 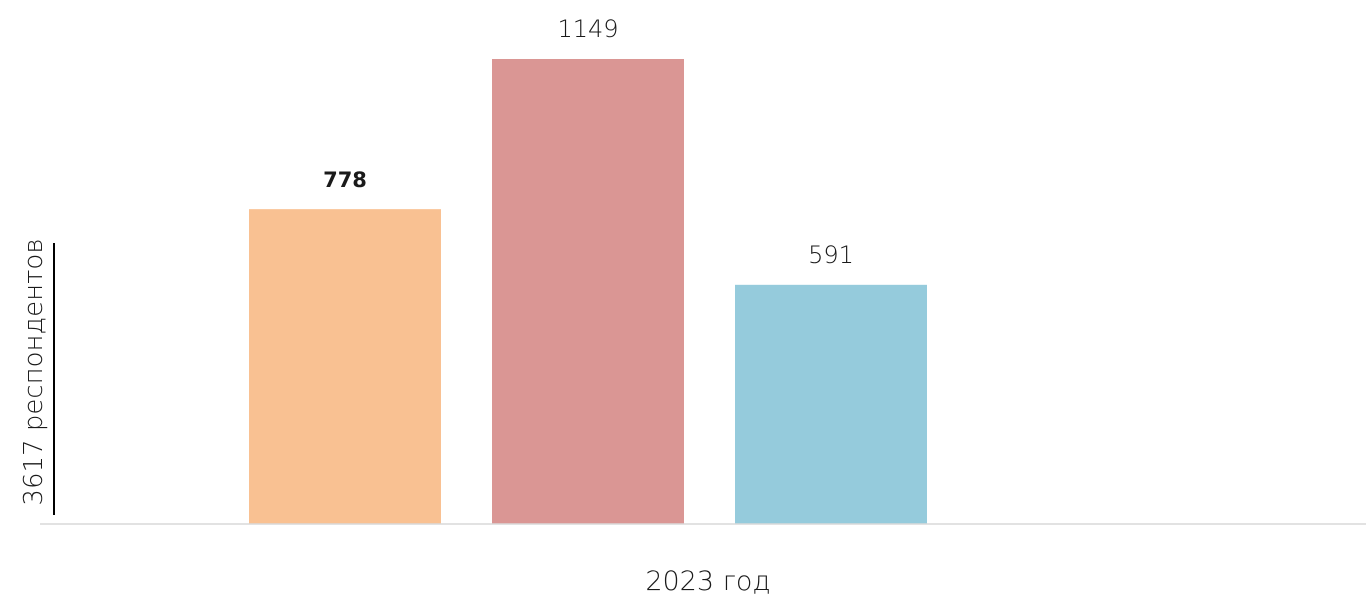 What do you see at coordinates (34, 371) in the screenshot?
I see `y-axis-title: 3617 респондентов` at bounding box center [34, 371].